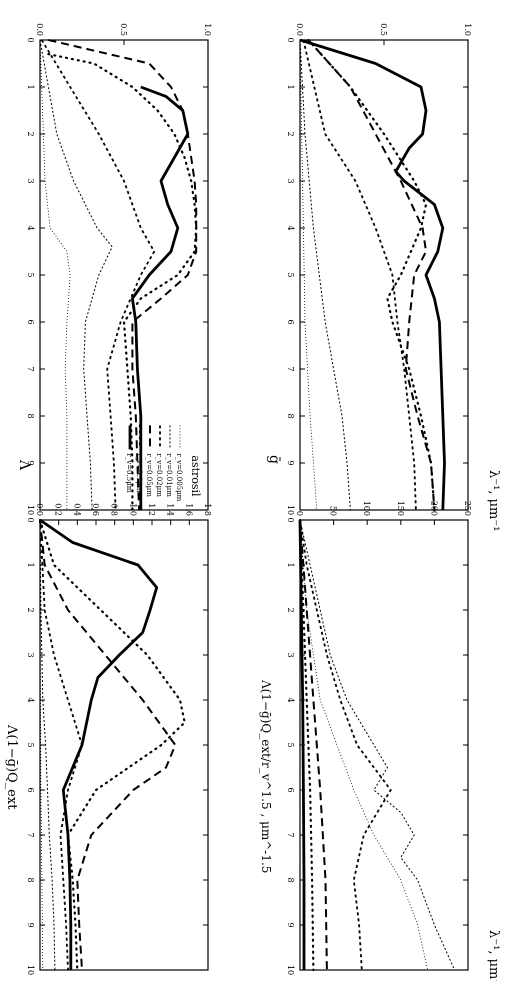  I want to click on y-tick-label: 1.2, so click(151, 509).